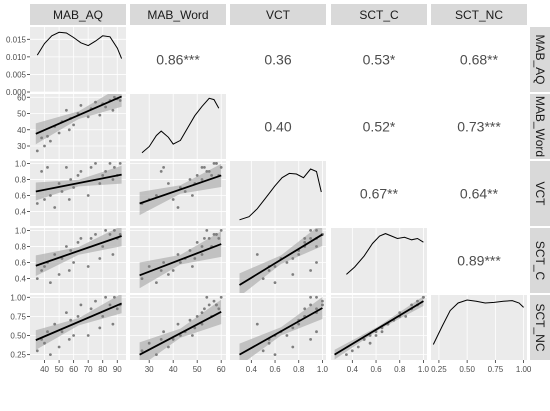  What do you see at coordinates (275, 369) in the screenshot?
I see `x-tick-label-vct: 0.6` at bounding box center [275, 369].